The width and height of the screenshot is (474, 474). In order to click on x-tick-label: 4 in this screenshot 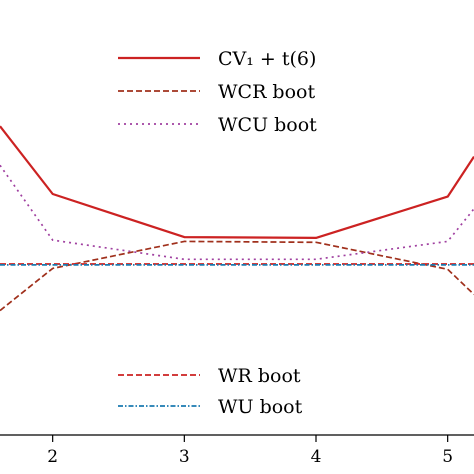, I will do `click(316, 457)`.